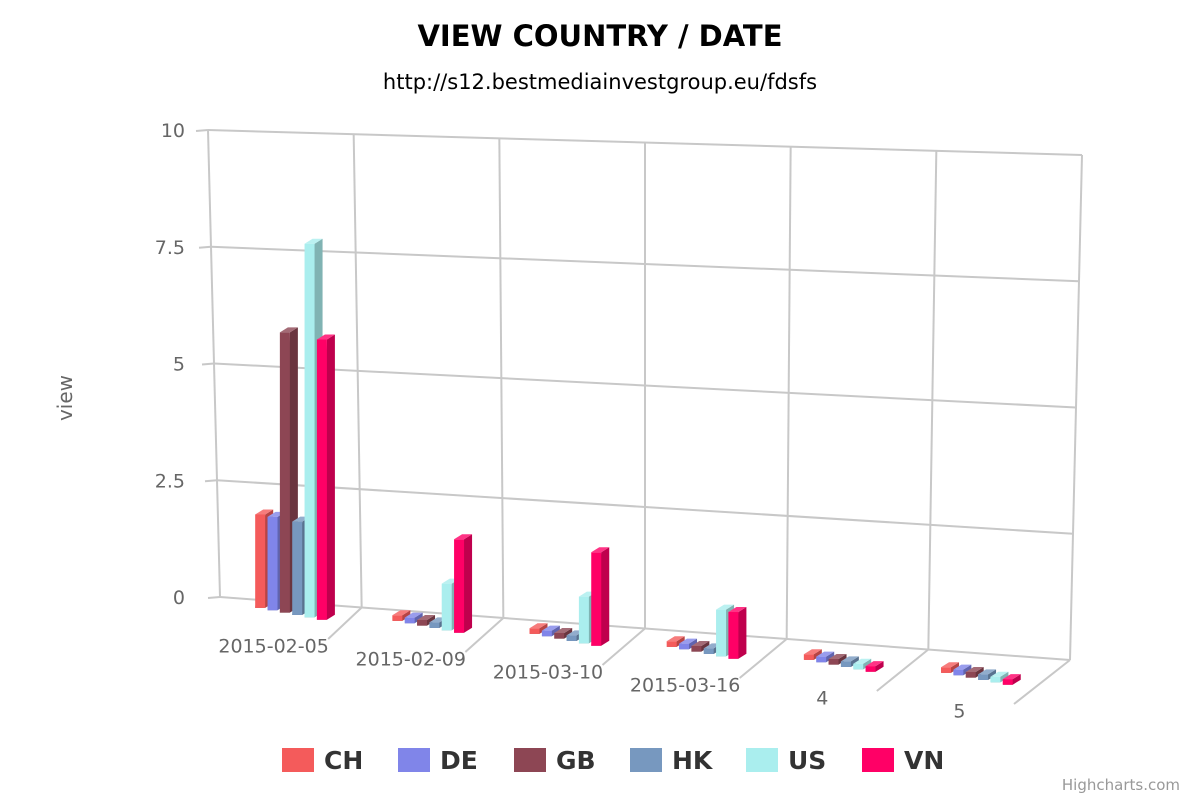  I want to click on y-axis-title: view, so click(65, 398).